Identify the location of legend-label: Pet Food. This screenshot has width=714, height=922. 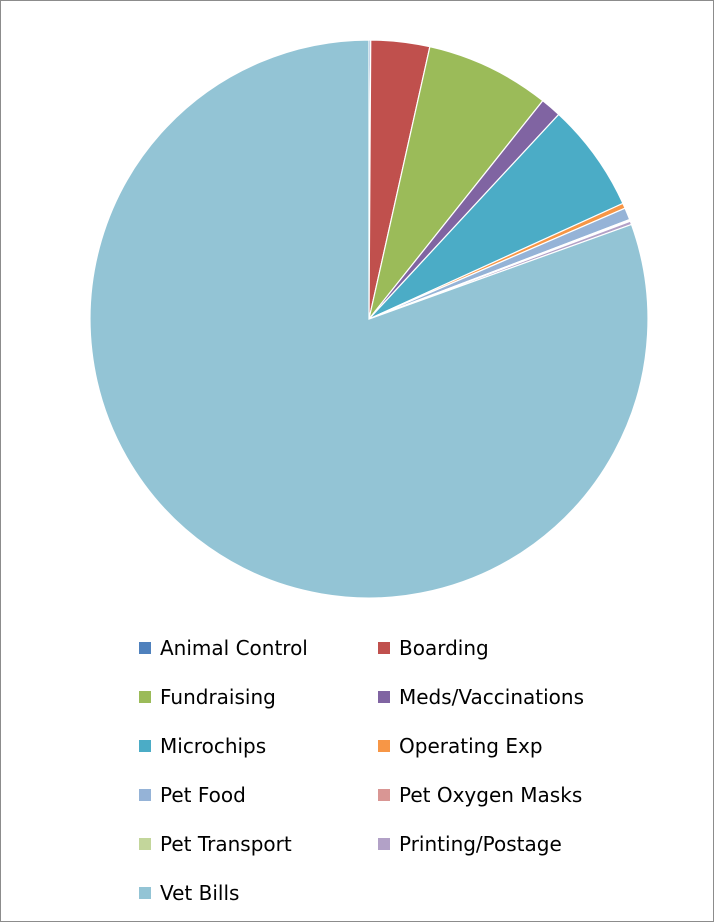
(203, 795).